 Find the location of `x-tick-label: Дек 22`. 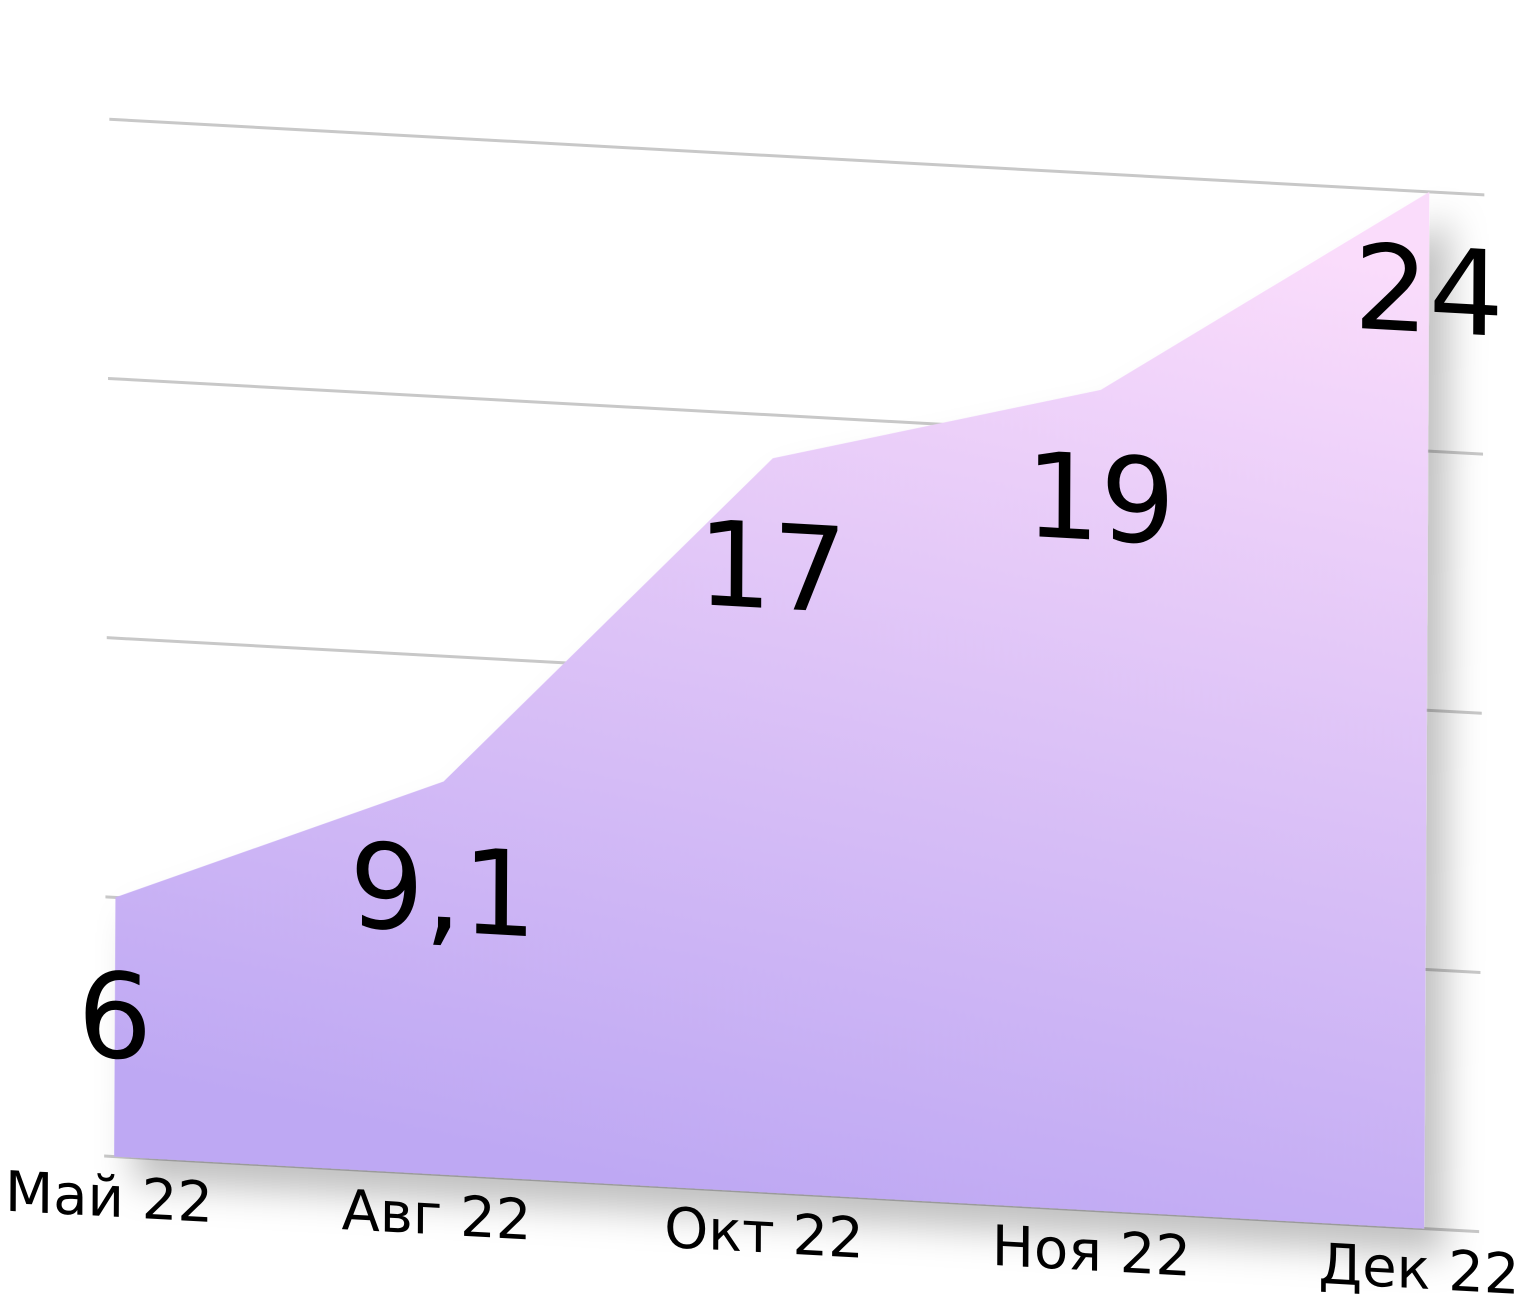

x-tick-label: Дек 22 is located at coordinates (1418, 1265).